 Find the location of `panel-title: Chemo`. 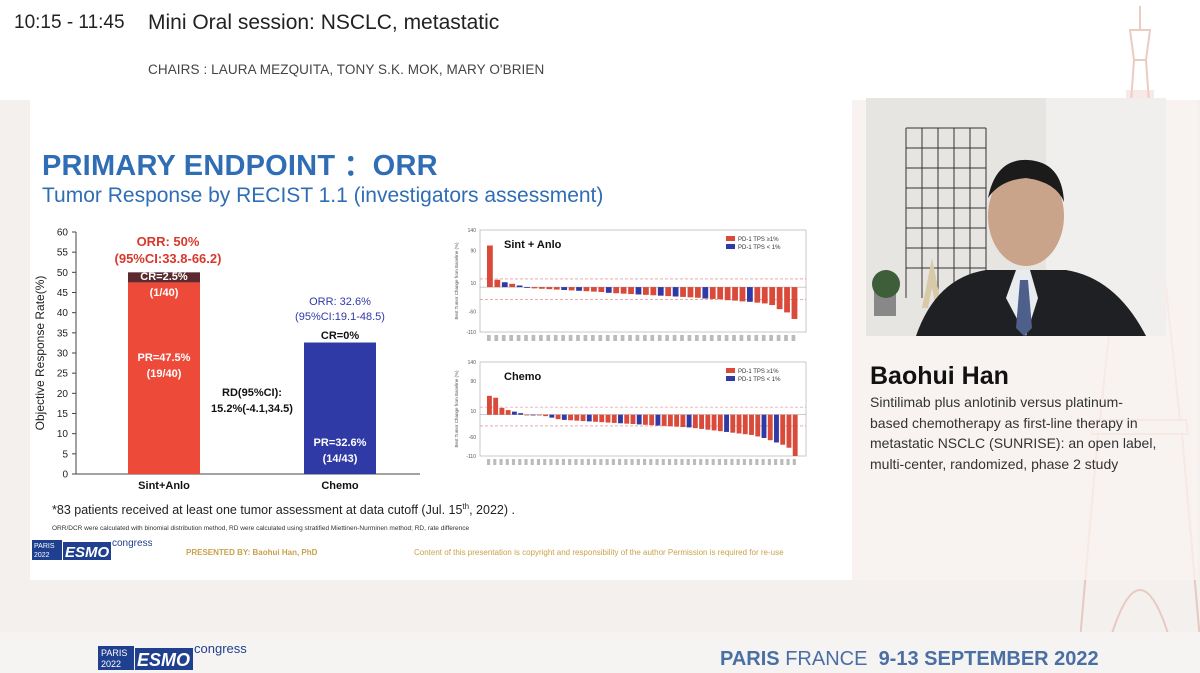

panel-title: Chemo is located at coordinates (523, 377).